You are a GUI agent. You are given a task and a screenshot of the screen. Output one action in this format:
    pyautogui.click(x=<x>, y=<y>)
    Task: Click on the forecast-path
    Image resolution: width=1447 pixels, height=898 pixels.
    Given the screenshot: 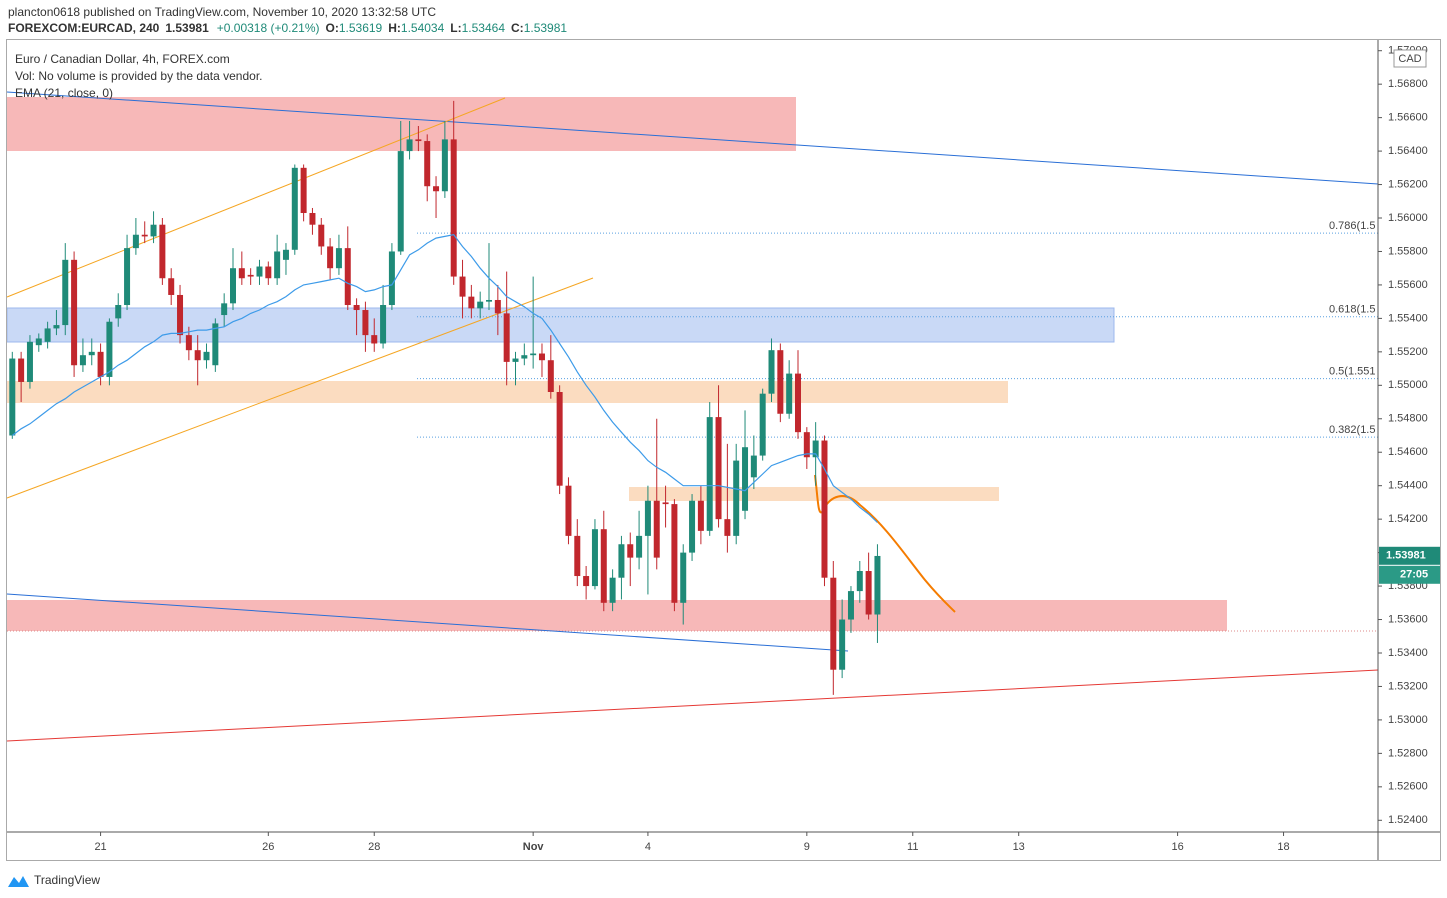 What is the action you would take?
    pyautogui.click(x=885, y=543)
    